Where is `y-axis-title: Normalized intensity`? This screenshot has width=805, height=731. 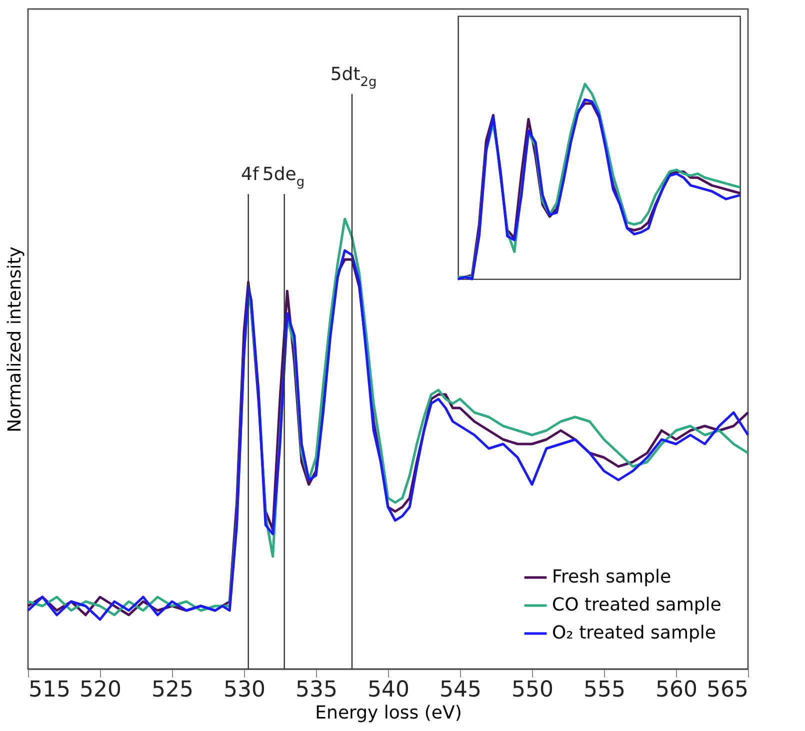
y-axis-title: Normalized intensity is located at coordinates (15, 339).